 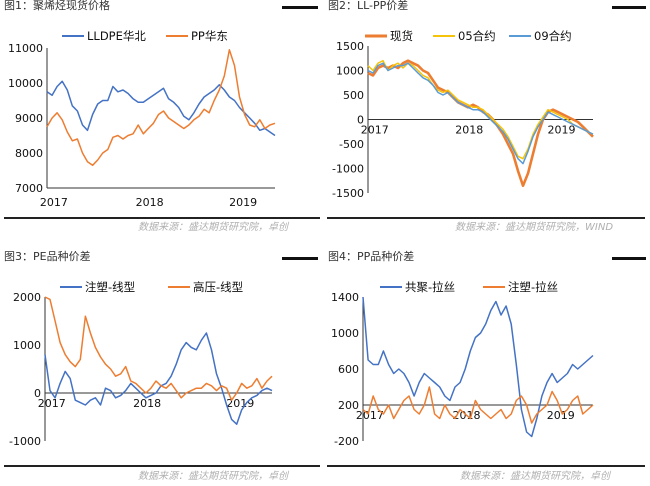 What do you see at coordinates (351, 144) in the screenshot?
I see `y-tick-label: -500` at bounding box center [351, 144].